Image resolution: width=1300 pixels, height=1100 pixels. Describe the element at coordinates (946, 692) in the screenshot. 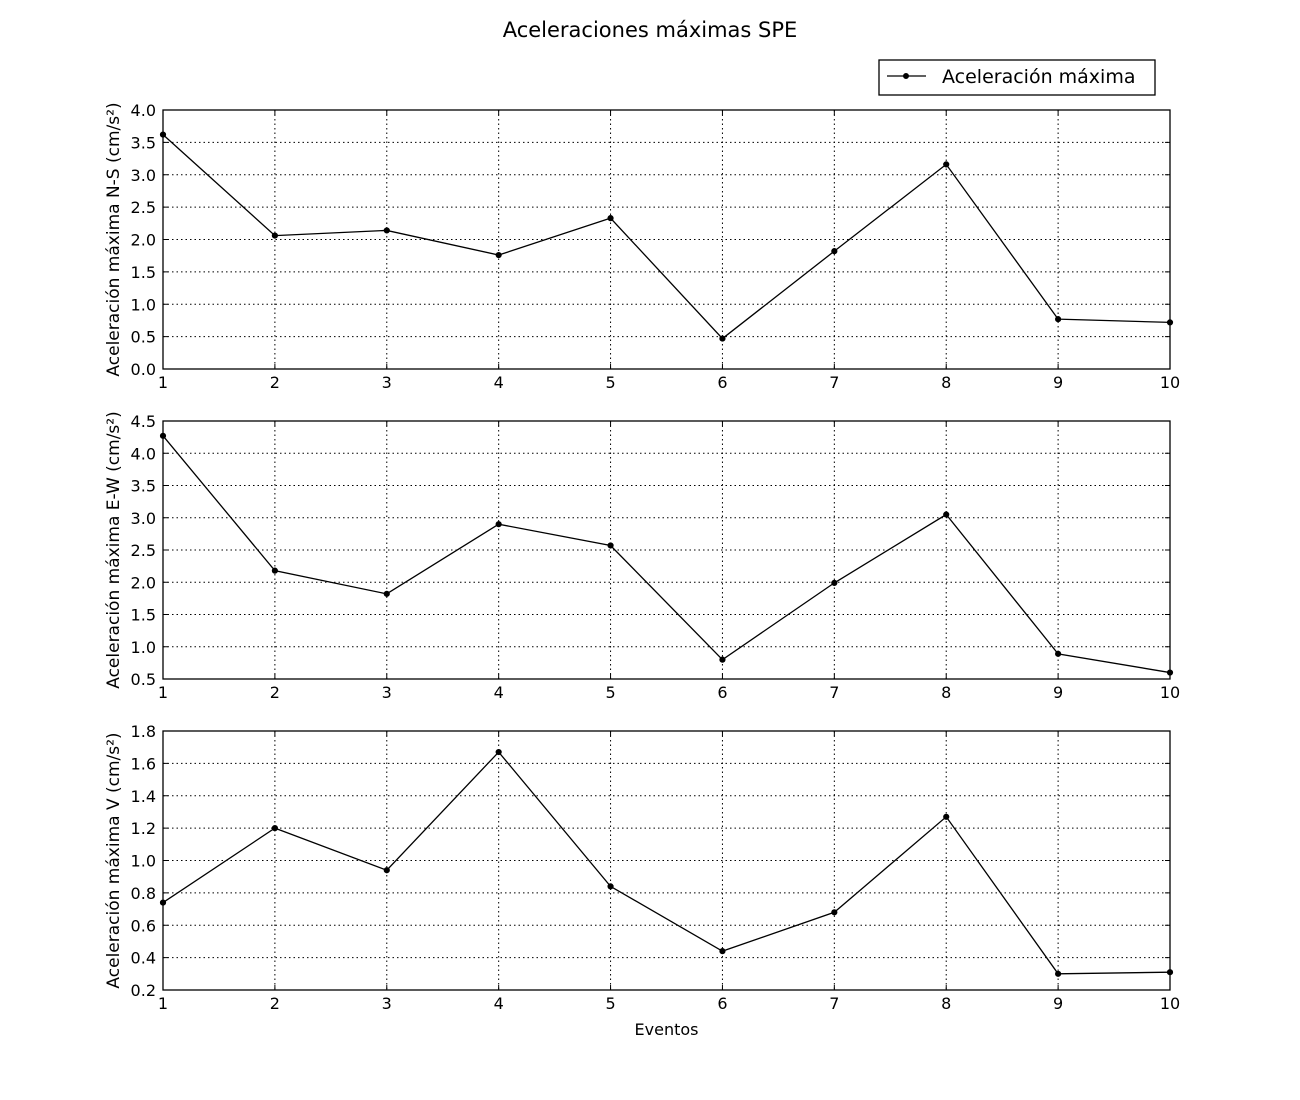

I see `ew-x-tick-label-8: 8` at that location.